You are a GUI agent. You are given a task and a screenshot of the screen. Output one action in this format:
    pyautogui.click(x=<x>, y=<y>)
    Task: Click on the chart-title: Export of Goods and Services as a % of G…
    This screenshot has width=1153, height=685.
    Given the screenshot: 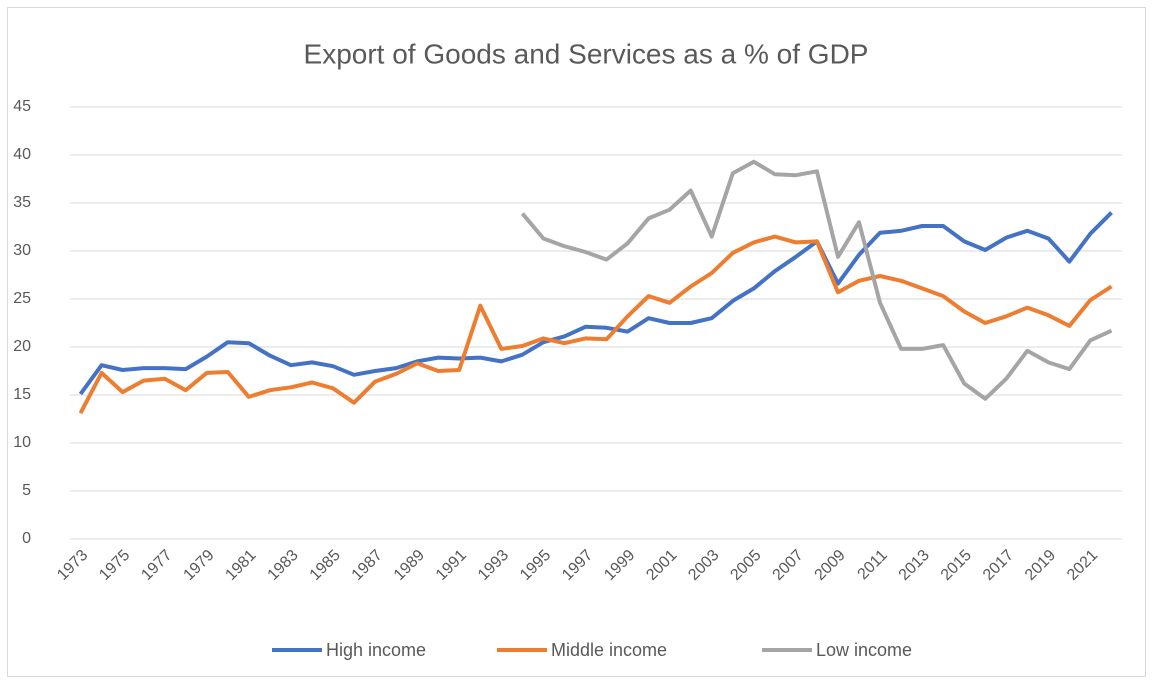 What is the action you would take?
    pyautogui.click(x=586, y=53)
    